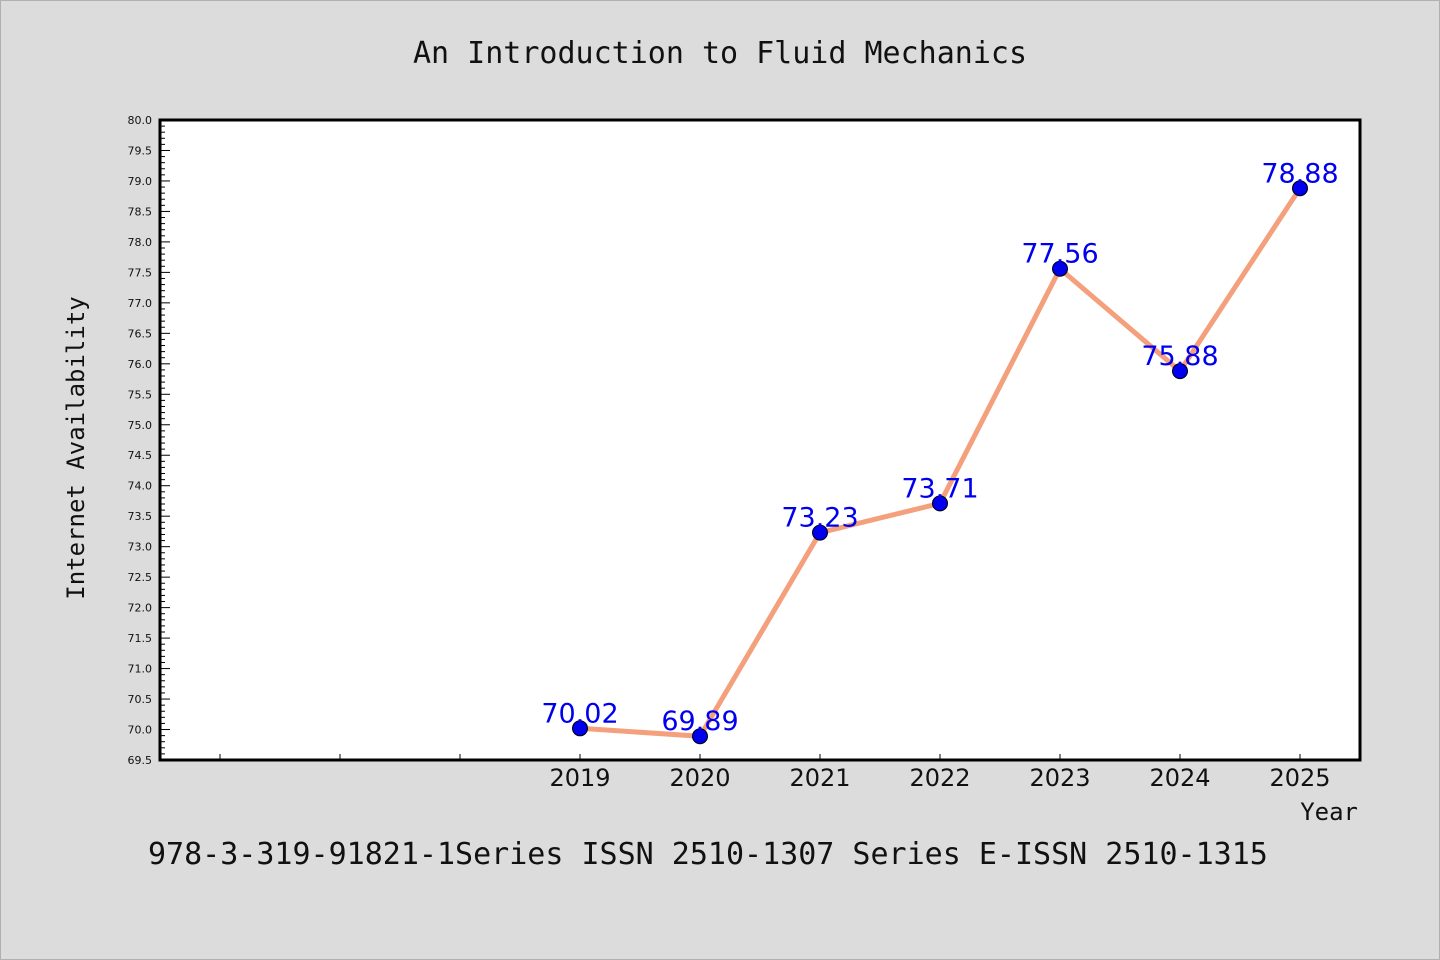 The height and width of the screenshot is (960, 1440). What do you see at coordinates (579, 778) in the screenshot?
I see `x-tick-label: 2019` at bounding box center [579, 778].